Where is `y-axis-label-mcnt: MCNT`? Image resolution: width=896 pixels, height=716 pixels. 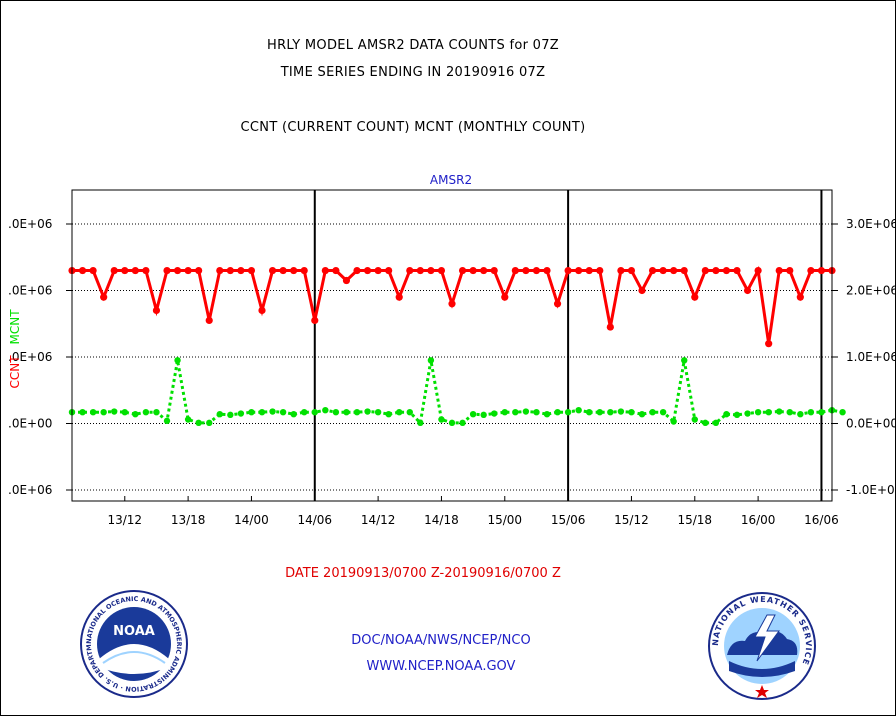
y-axis-label-mcnt: MCNT is located at coordinates (15, 327).